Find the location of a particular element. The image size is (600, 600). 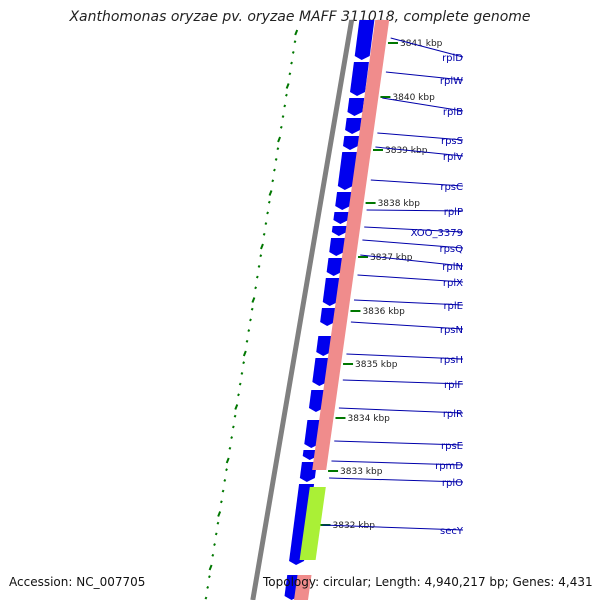

gene-label: rplR is located at coordinates (453, 414).